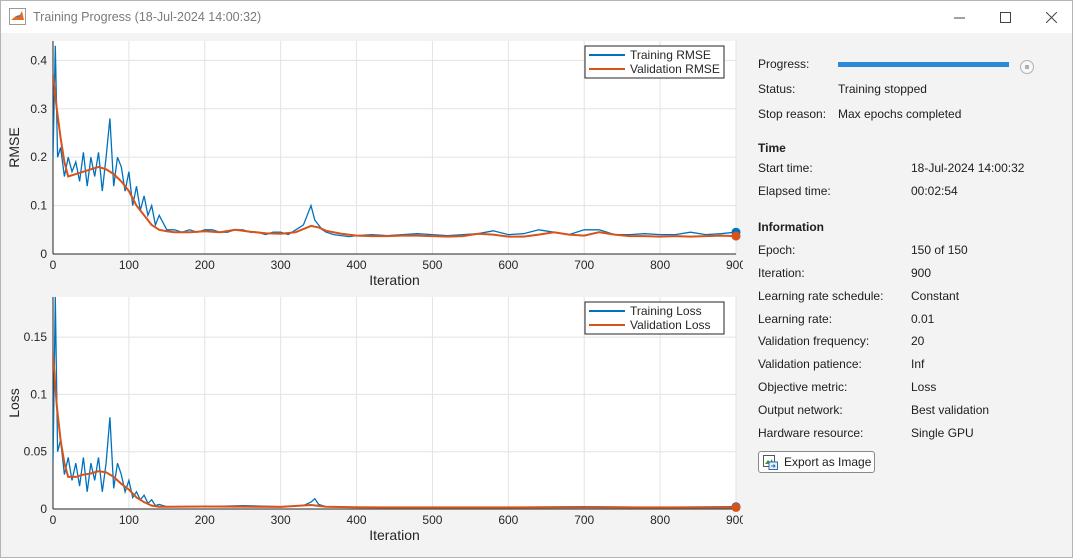  I want to click on close-icon, so click(1051, 17).